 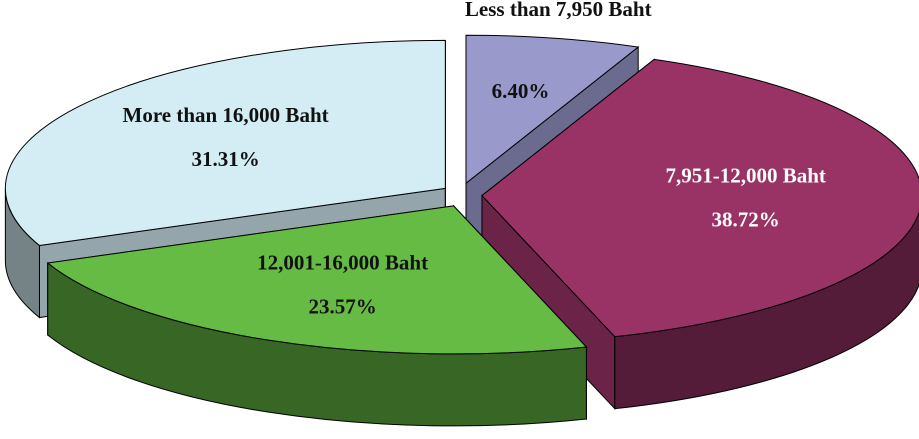 What do you see at coordinates (745, 176) in the screenshot?
I see `category-label: 7,951-12,000 Baht` at bounding box center [745, 176].